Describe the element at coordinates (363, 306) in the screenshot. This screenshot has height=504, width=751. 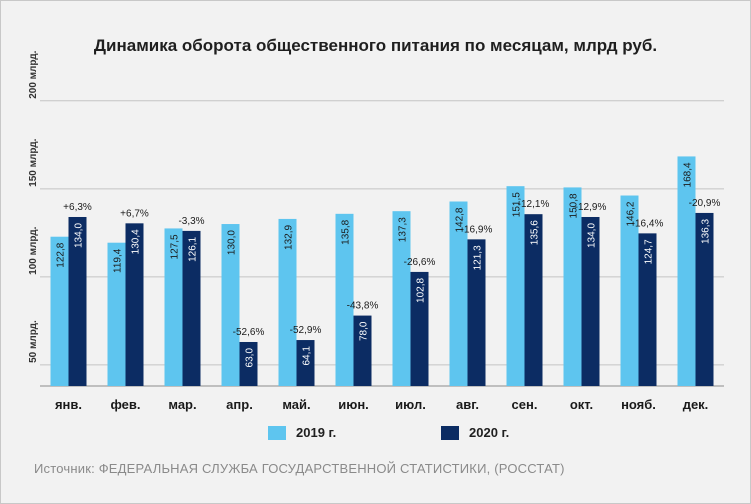
I see `change-label: -43,8%` at that location.